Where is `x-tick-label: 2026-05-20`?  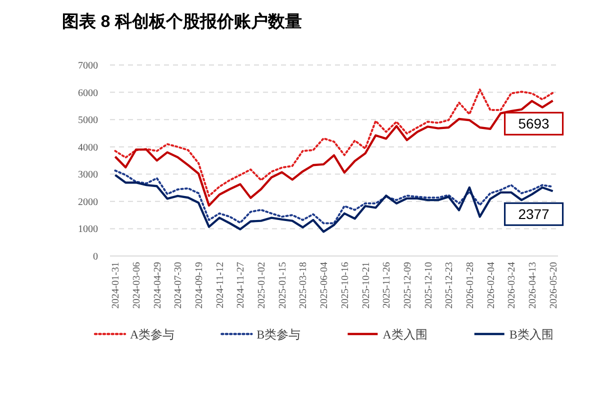
x-tick-label: 2026-05-20 is located at coordinates (554, 285).